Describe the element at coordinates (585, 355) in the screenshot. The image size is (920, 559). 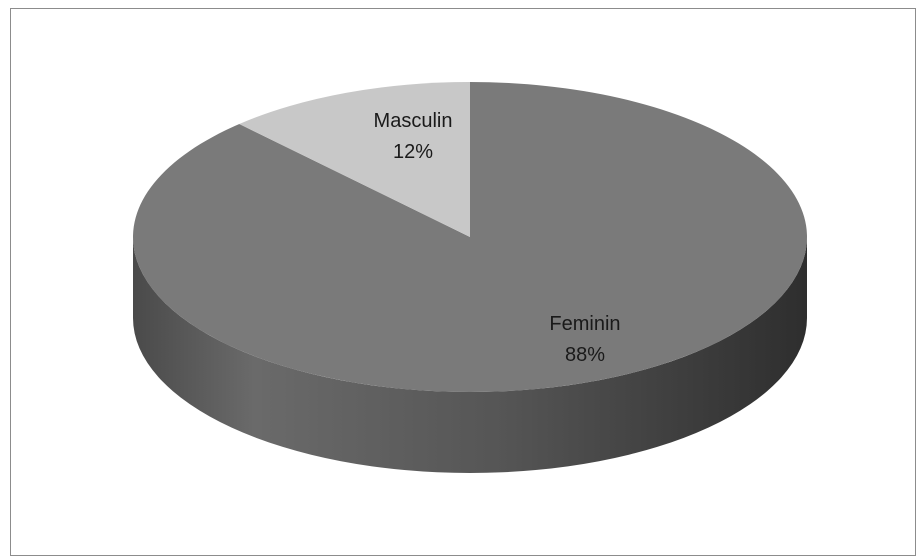
I see `data-label-feminin-percent: 88%` at that location.